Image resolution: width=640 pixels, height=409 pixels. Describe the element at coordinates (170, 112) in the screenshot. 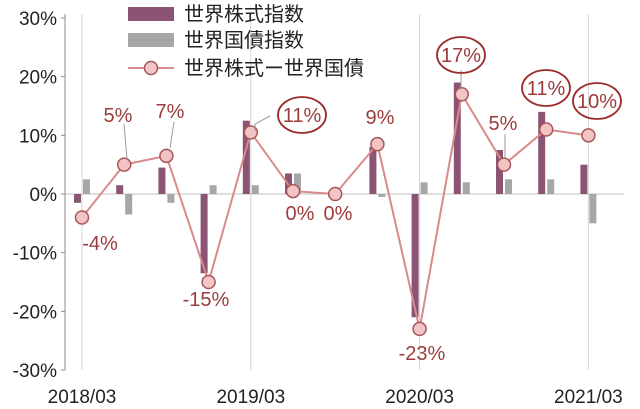

I see `data-label: 7%` at that location.